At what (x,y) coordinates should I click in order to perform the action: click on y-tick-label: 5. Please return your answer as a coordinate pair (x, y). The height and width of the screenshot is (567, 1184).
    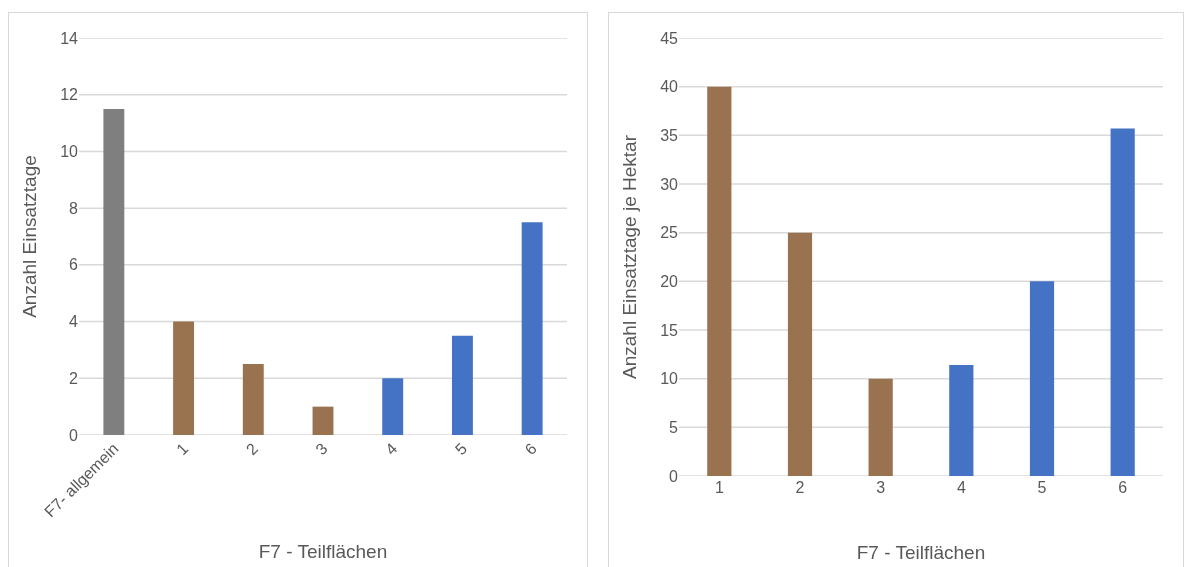
    Looking at the image, I should click on (674, 427).